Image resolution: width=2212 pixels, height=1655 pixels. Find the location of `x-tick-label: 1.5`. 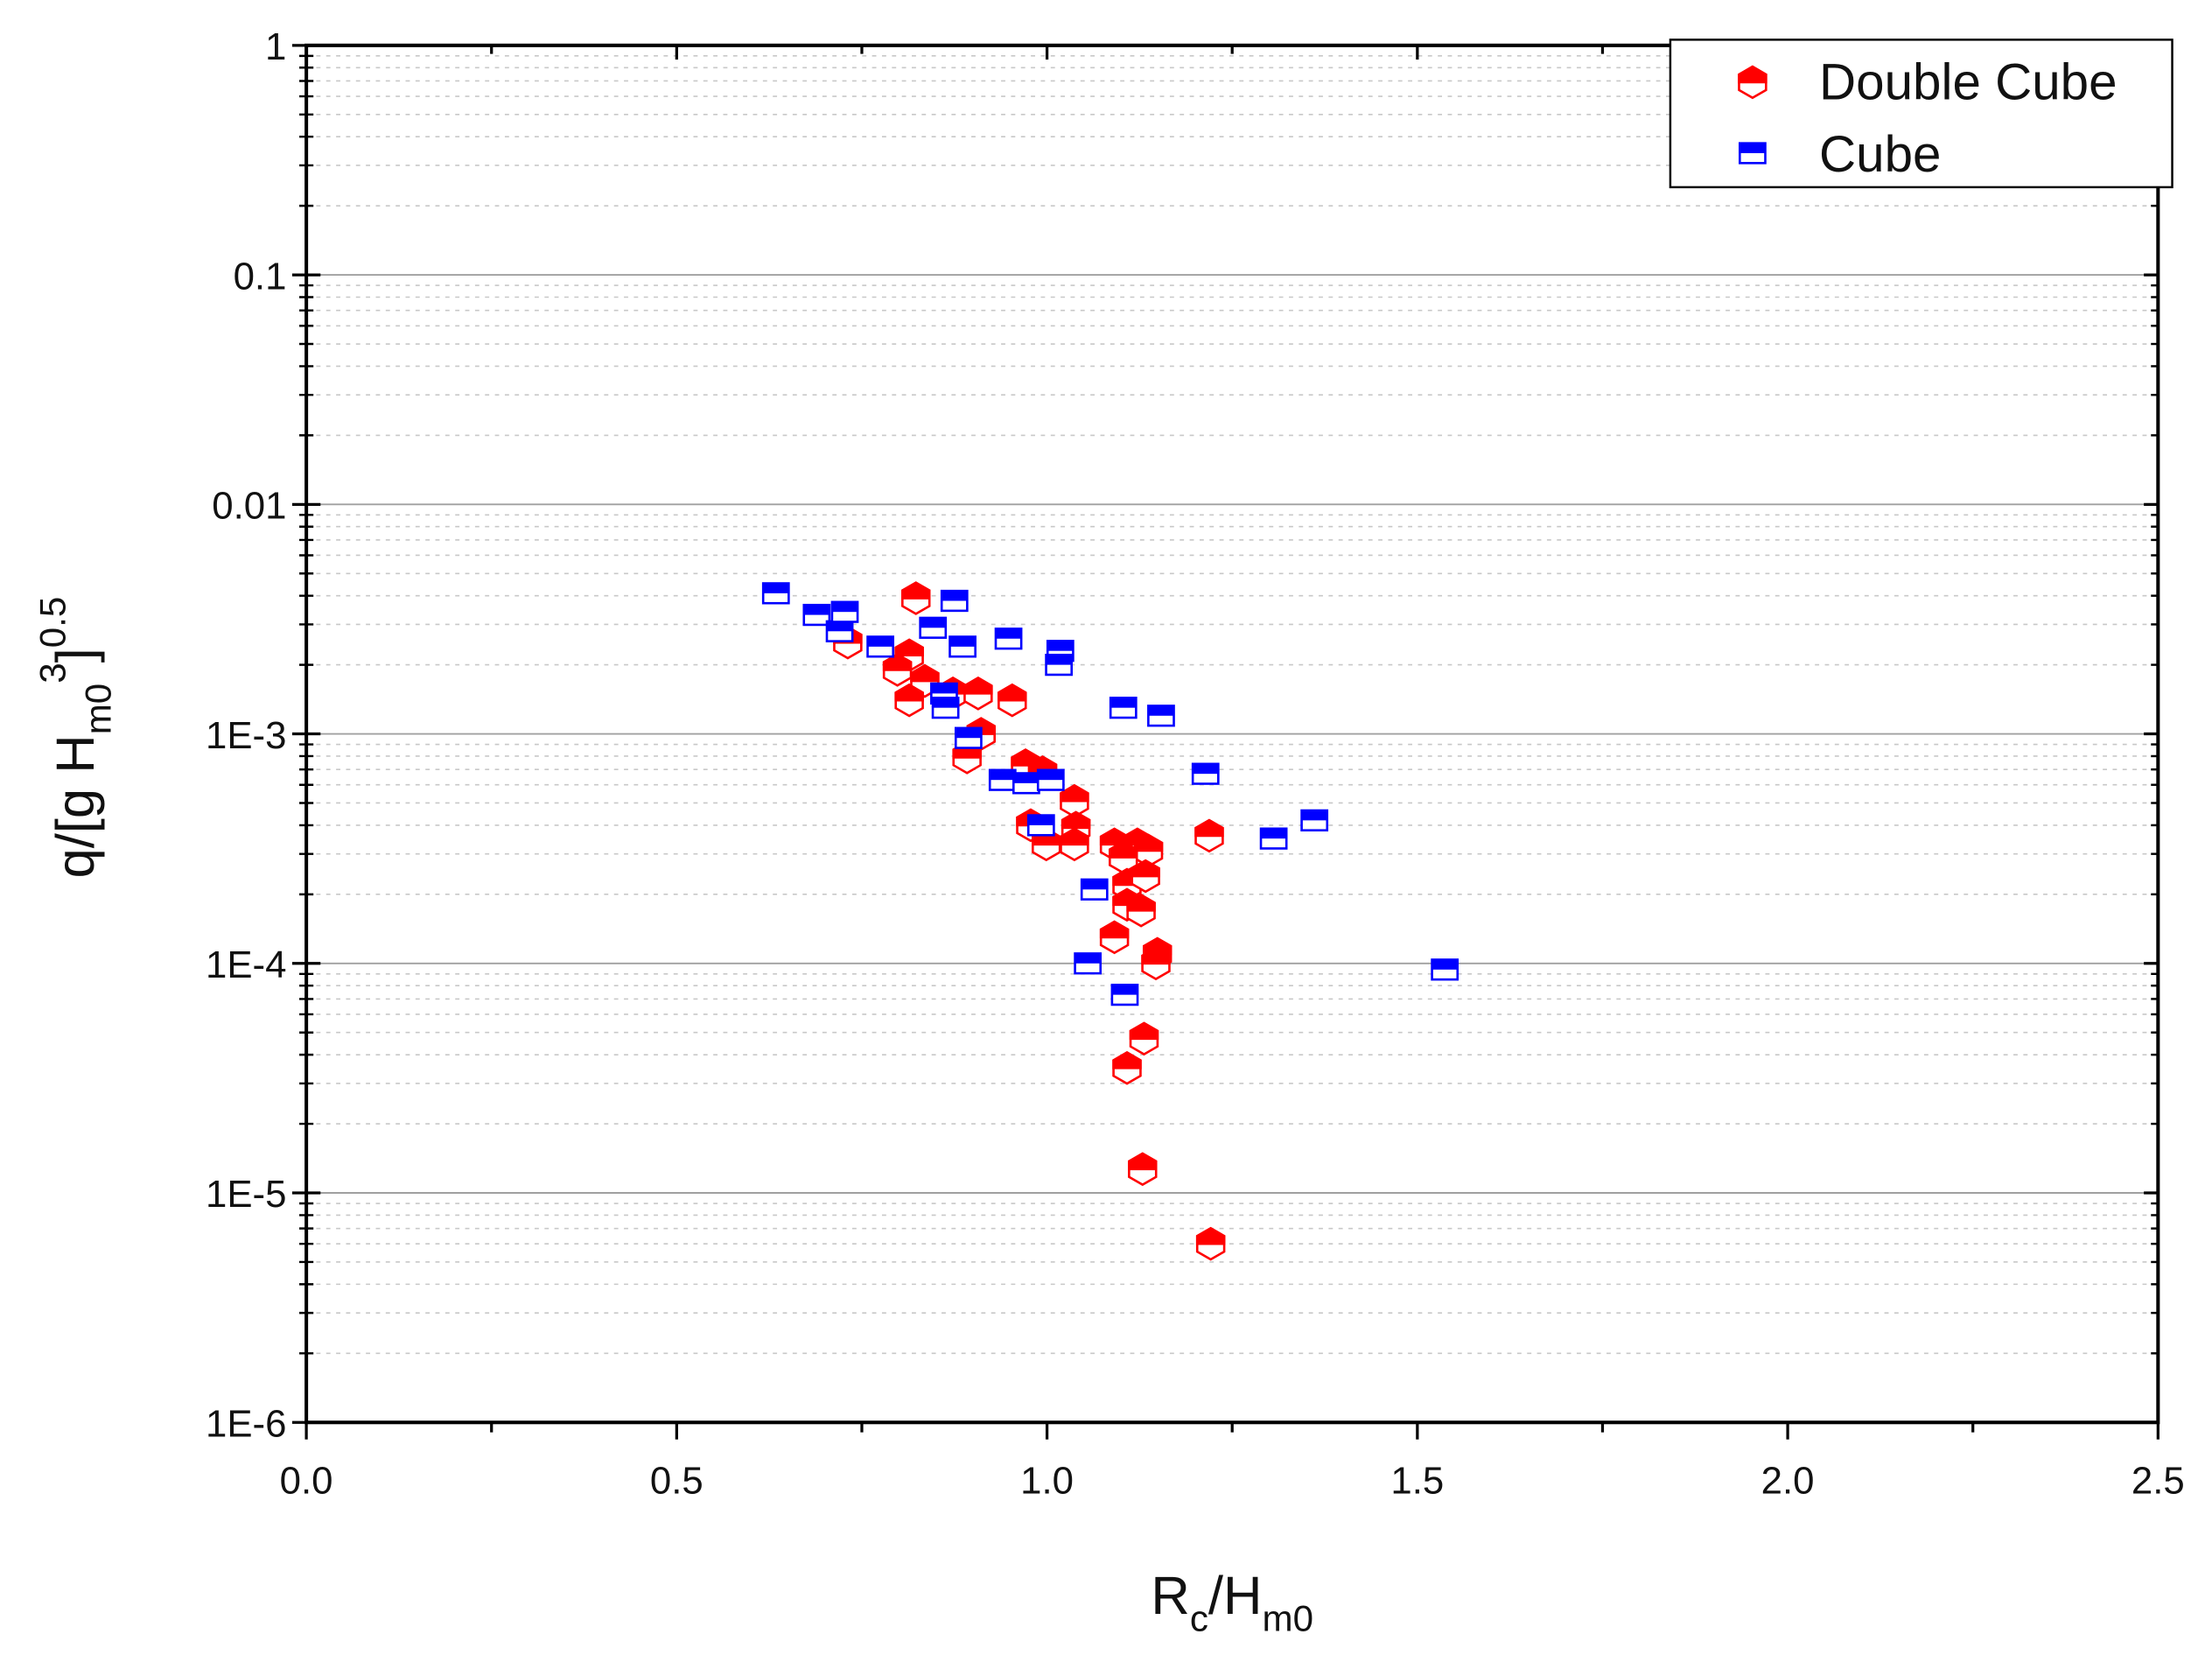

x-tick-label: 1.5 is located at coordinates (1417, 1480).